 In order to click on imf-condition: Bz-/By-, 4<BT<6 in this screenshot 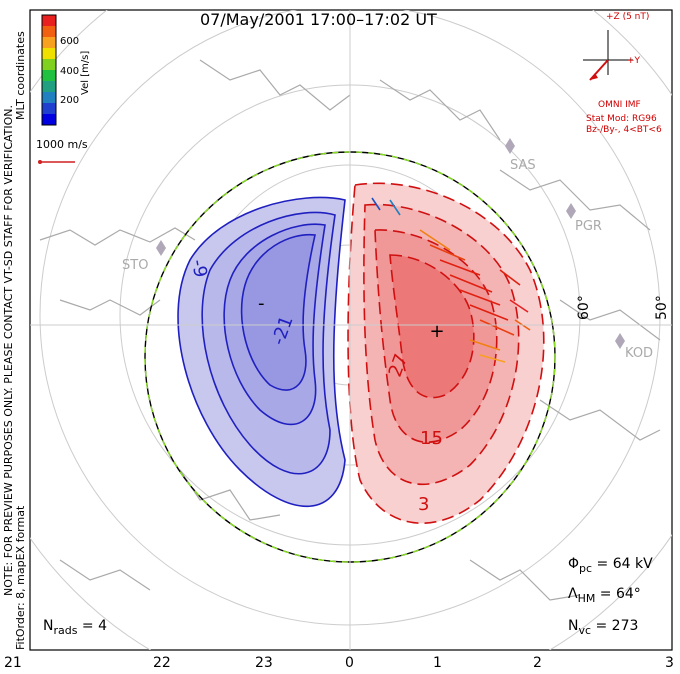, I will do `click(624, 130)`.